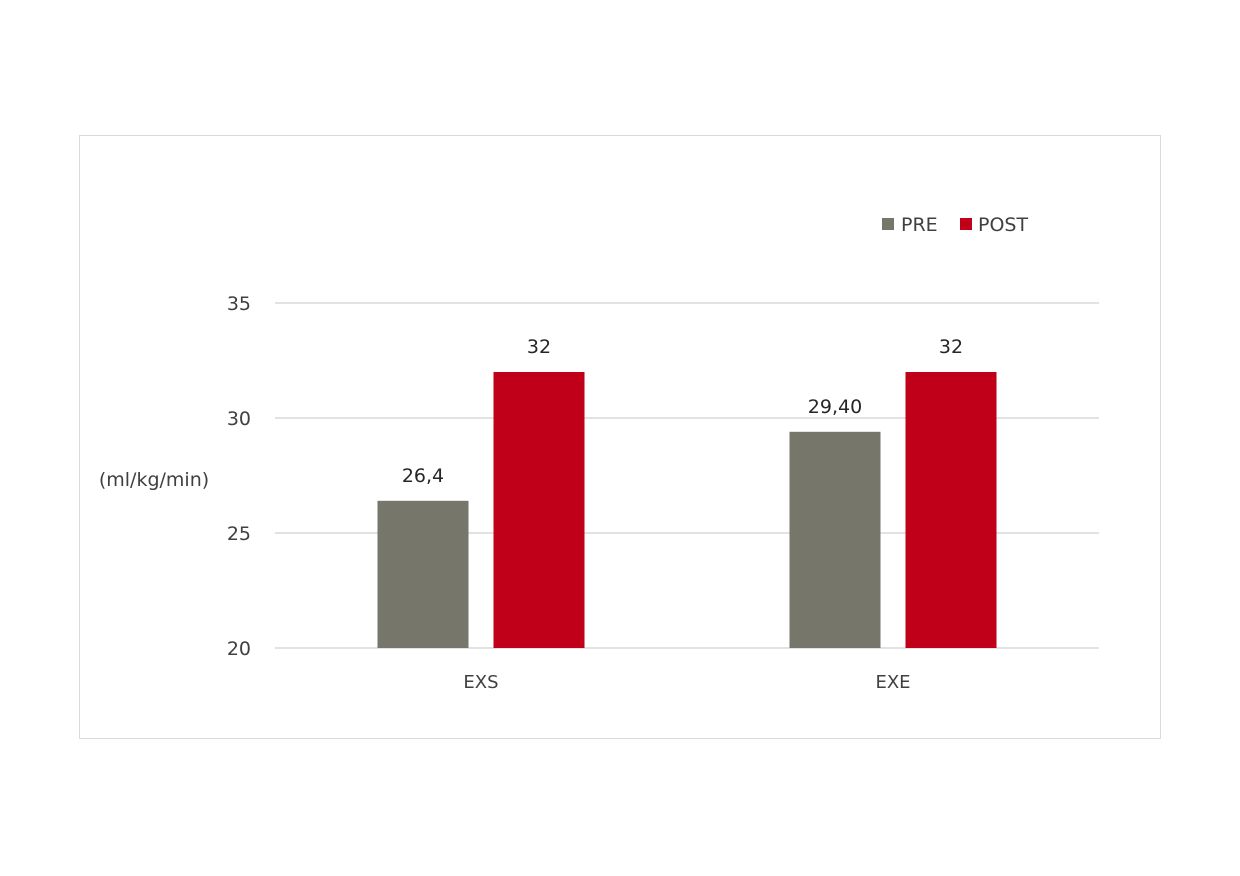 The height and width of the screenshot is (876, 1240). Describe the element at coordinates (239, 304) in the screenshot. I see `y-tick-label: 35` at that location.